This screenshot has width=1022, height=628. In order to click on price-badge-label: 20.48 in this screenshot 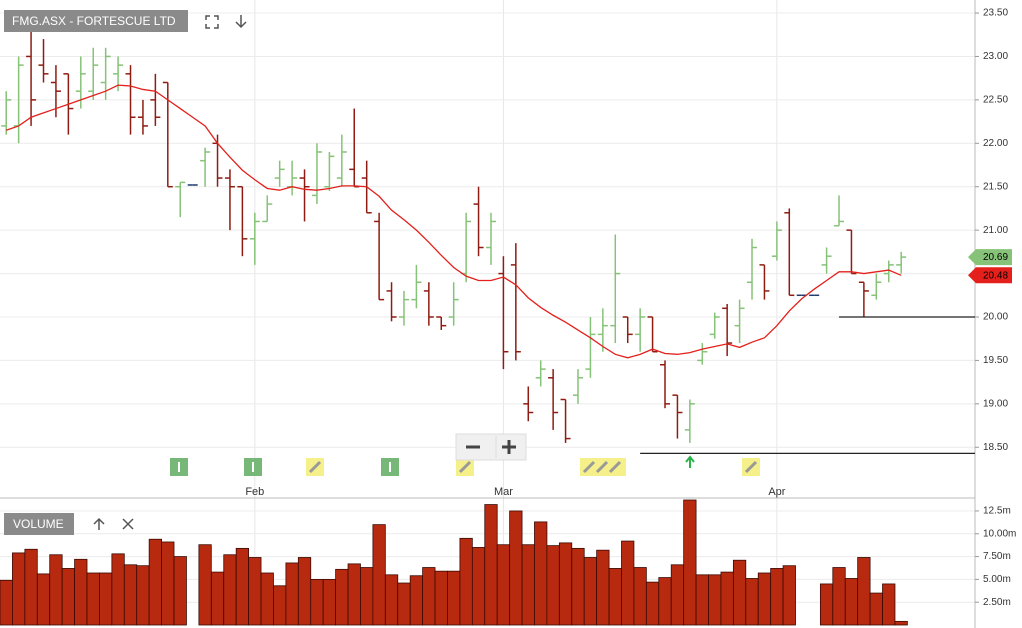, I will do `click(995, 275)`.